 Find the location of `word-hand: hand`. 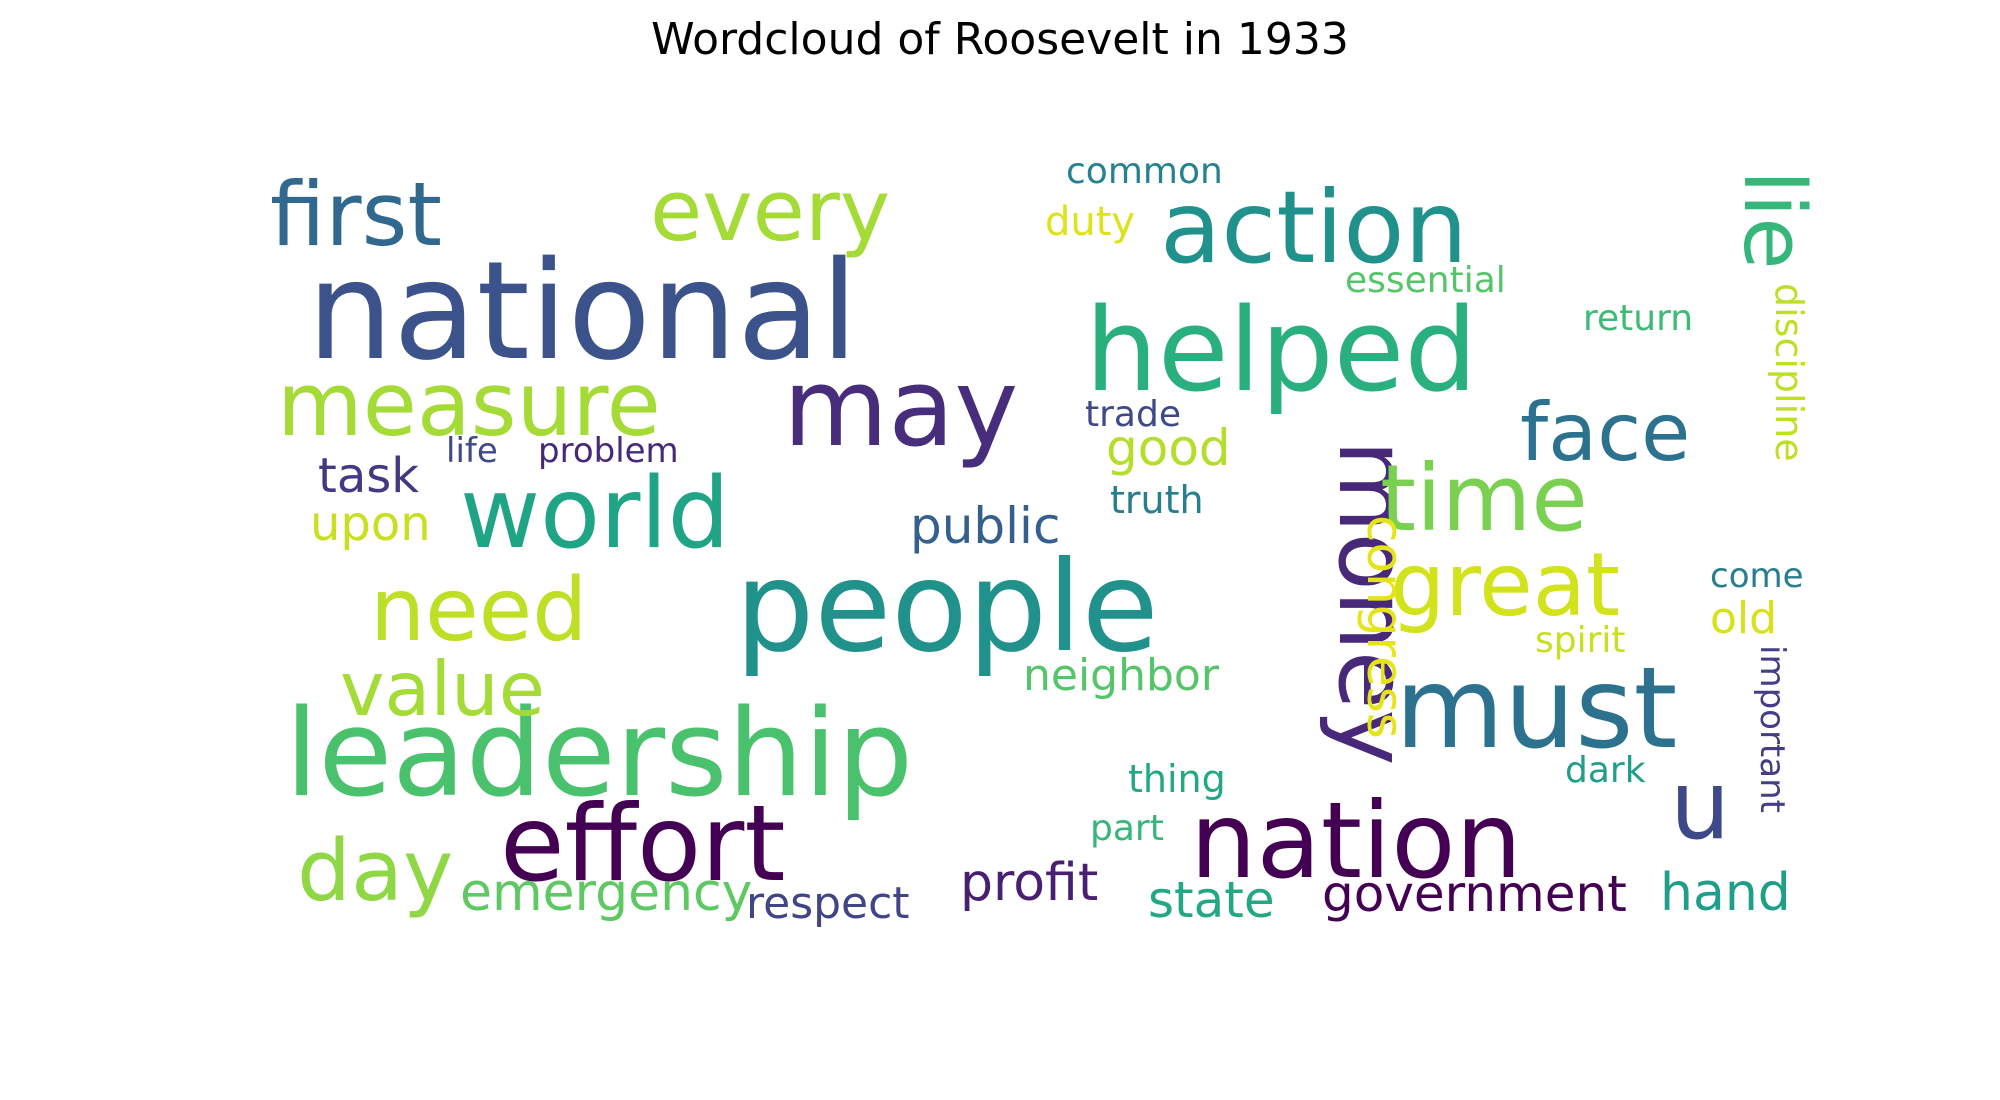

word-hand: hand is located at coordinates (1725, 893).